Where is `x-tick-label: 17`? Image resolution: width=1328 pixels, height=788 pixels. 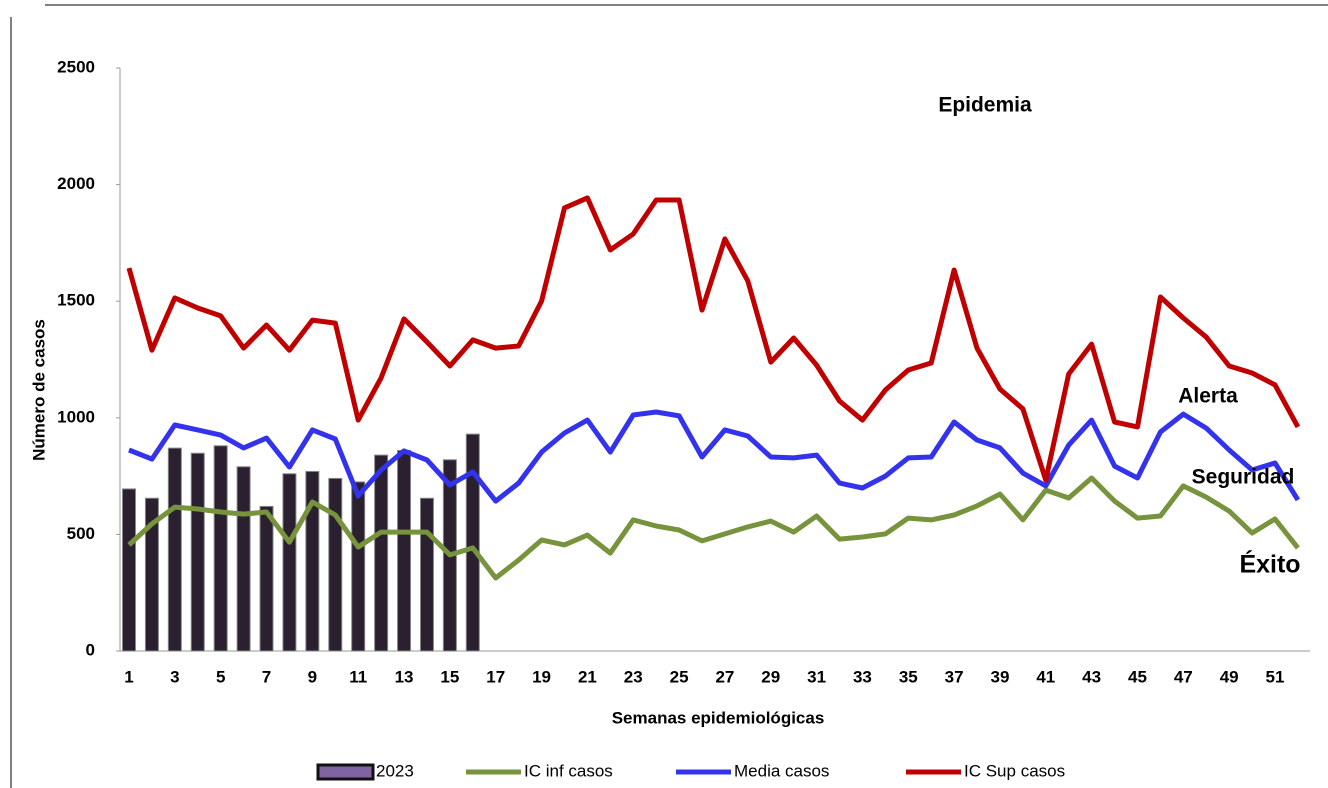 x-tick-label: 17 is located at coordinates (495, 676).